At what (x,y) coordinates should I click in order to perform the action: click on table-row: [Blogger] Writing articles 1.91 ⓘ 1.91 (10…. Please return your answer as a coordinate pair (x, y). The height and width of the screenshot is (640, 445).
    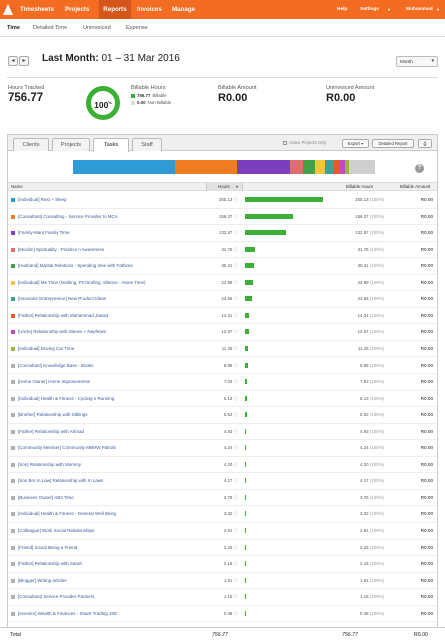
    Looking at the image, I should click on (222, 581).